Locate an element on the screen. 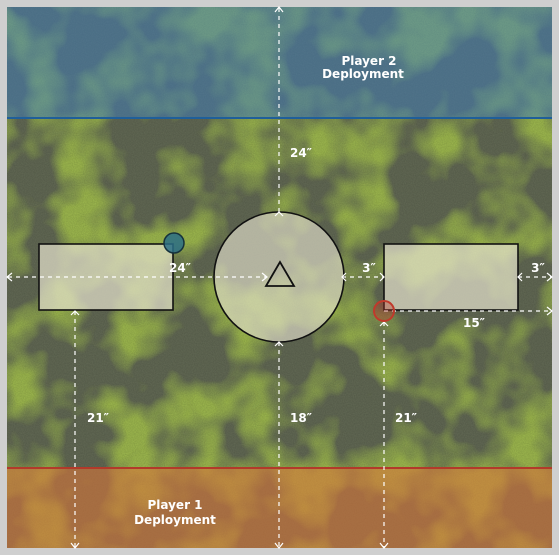 This screenshot has width=559, height=555. player1-deployment-label: Deployment is located at coordinates (175, 520).